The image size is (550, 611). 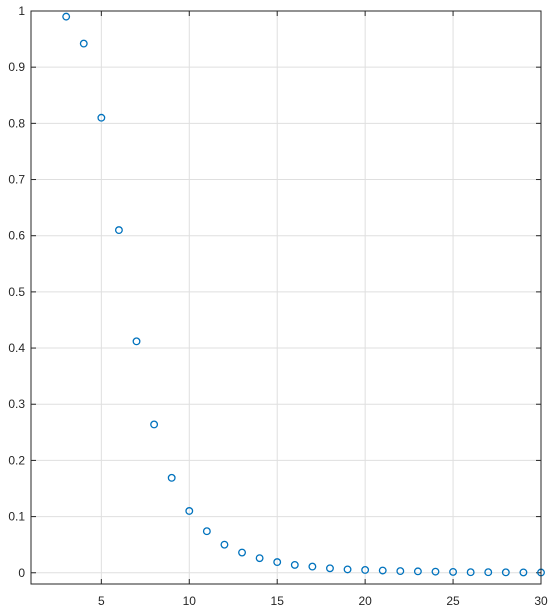 I want to click on x-tick-label: 20, so click(x=365, y=601).